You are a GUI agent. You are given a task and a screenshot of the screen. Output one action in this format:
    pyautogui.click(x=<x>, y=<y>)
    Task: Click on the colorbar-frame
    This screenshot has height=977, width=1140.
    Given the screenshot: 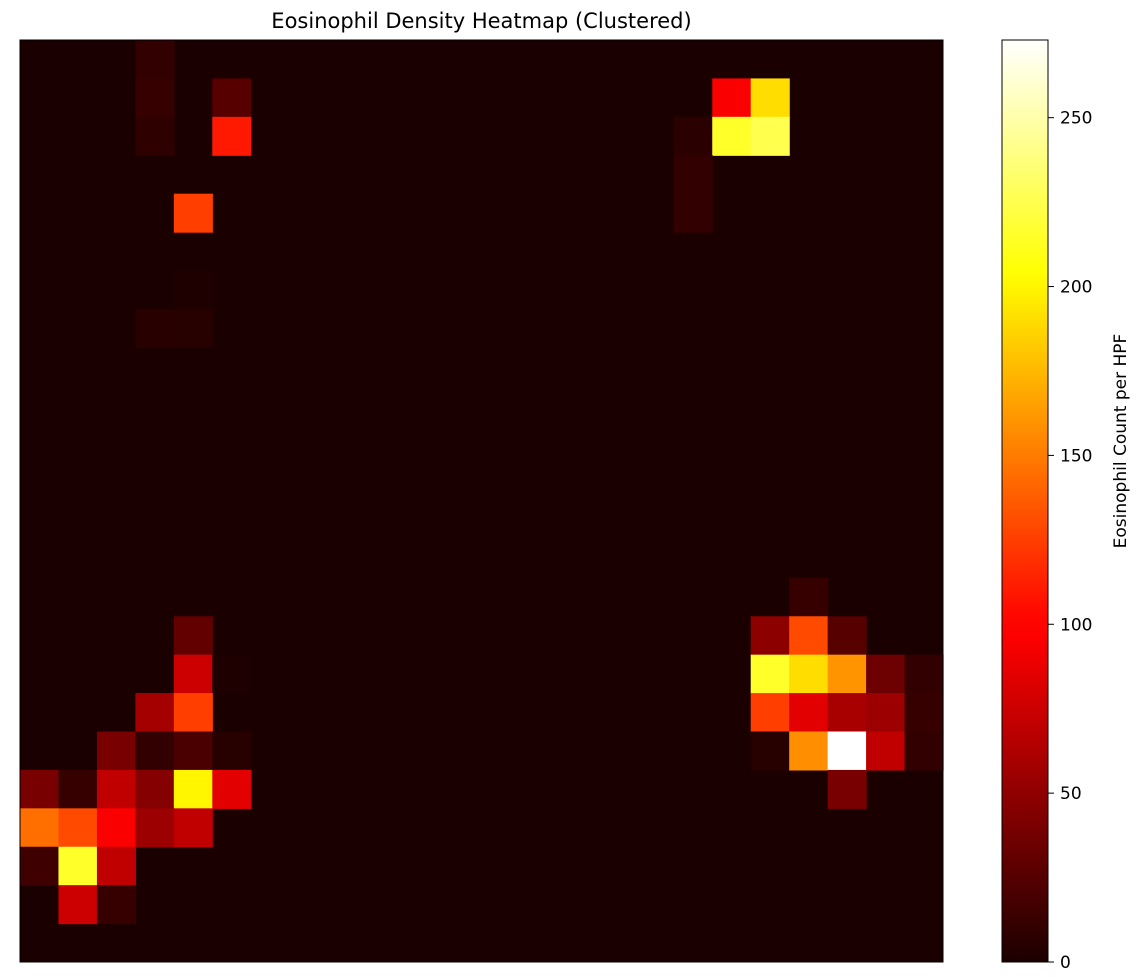 What is the action you would take?
    pyautogui.click(x=1025, y=501)
    